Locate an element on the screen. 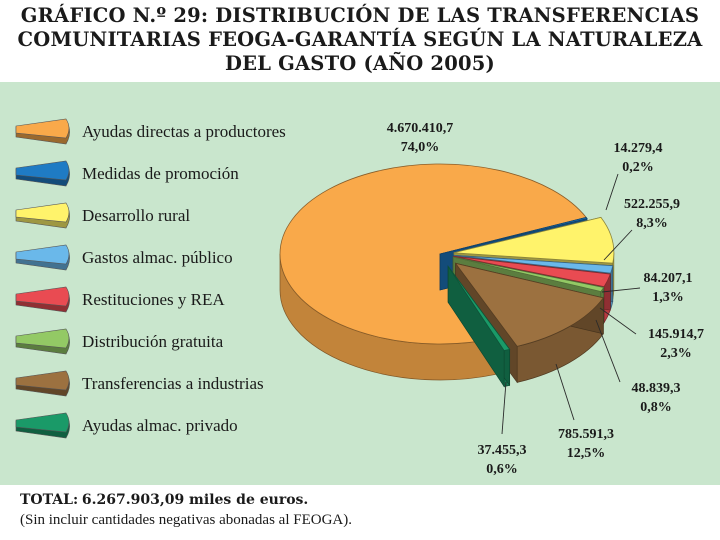 The image size is (720, 540). legend-item-desarrollo-rural: Desarrollo rural is located at coordinates (102, 215).